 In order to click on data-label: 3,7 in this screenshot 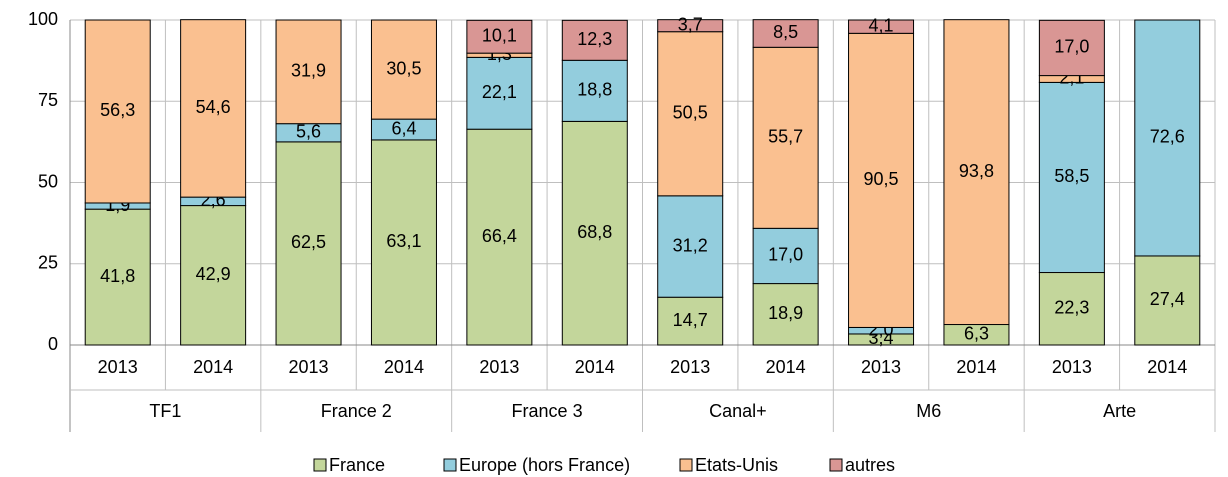, I will do `click(690, 24)`.